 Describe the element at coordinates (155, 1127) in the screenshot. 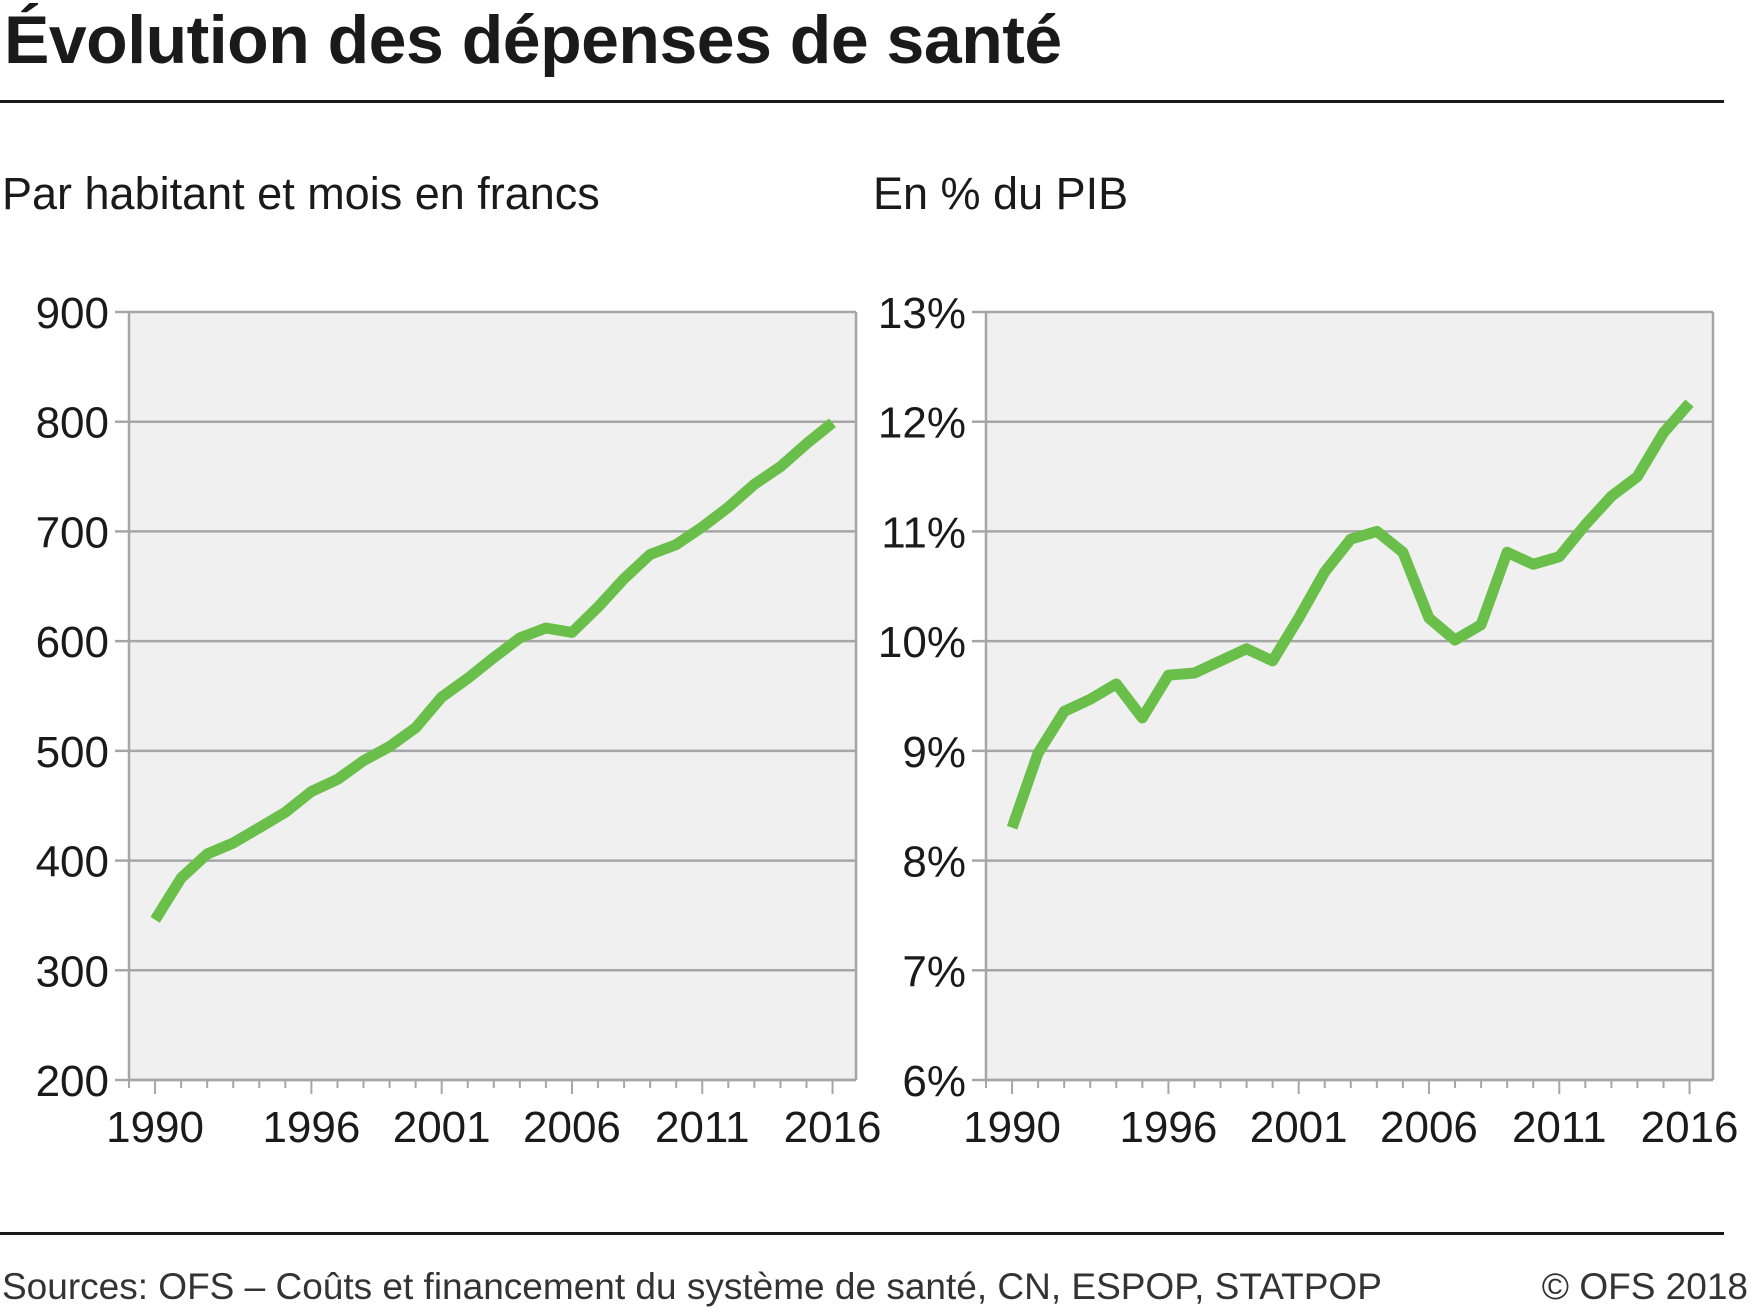

I see `left-x-tick-label: 1990` at that location.